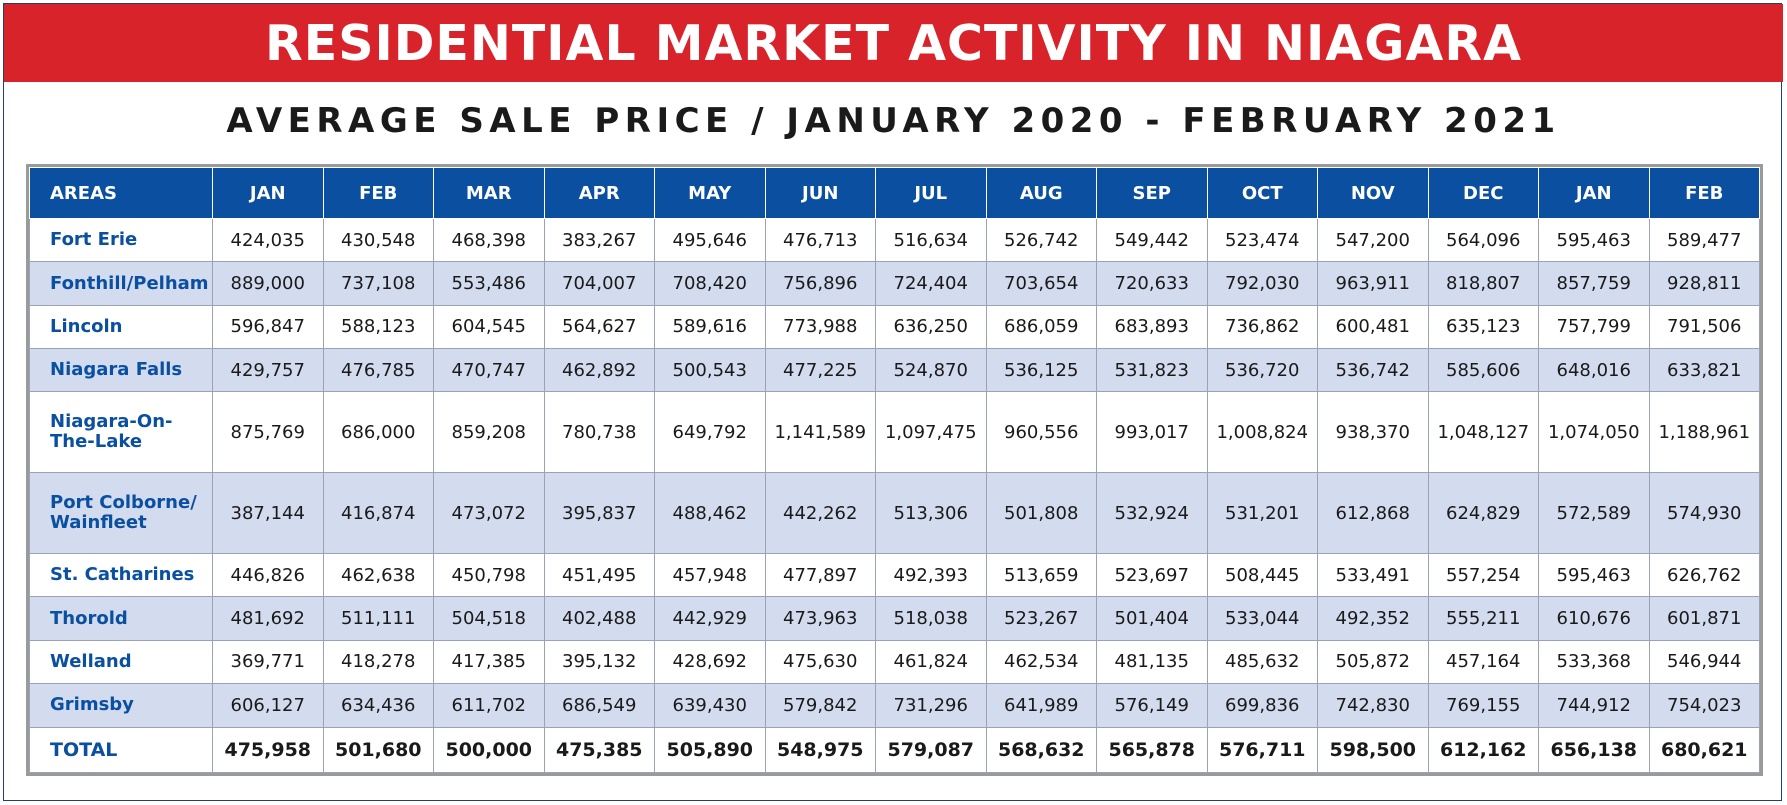  Describe the element at coordinates (489, 283) in the screenshot. I see `price-cell: 553,486` at that location.